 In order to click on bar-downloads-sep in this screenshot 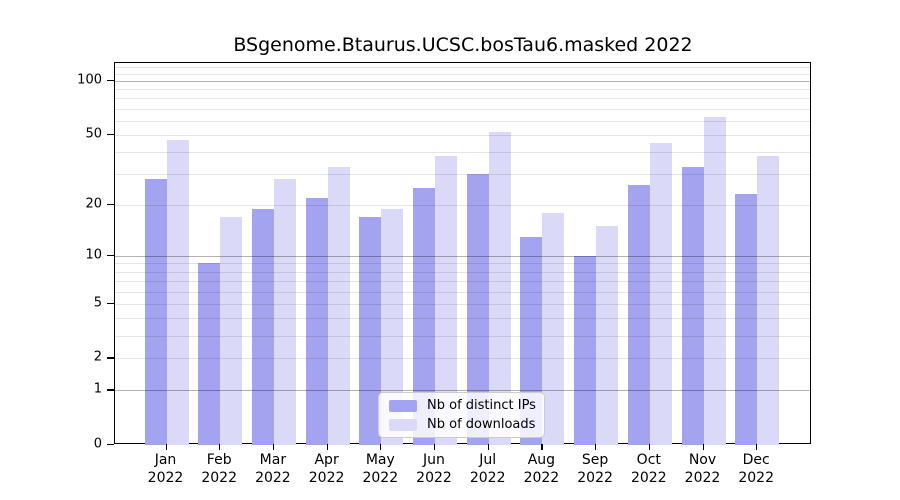, I will do `click(607, 335)`.